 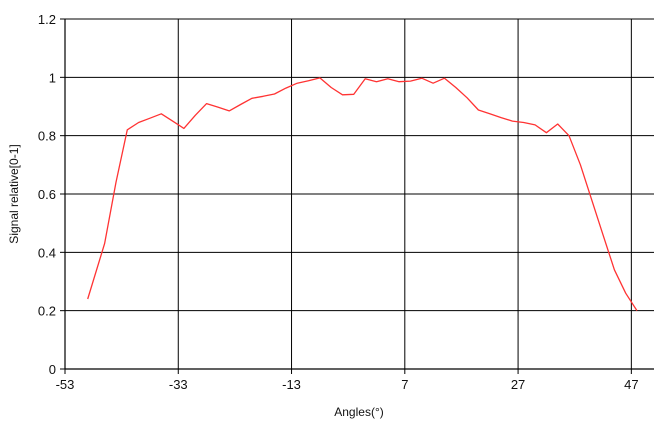 I want to click on y-tick-label: 1.2, so click(x=47, y=19).